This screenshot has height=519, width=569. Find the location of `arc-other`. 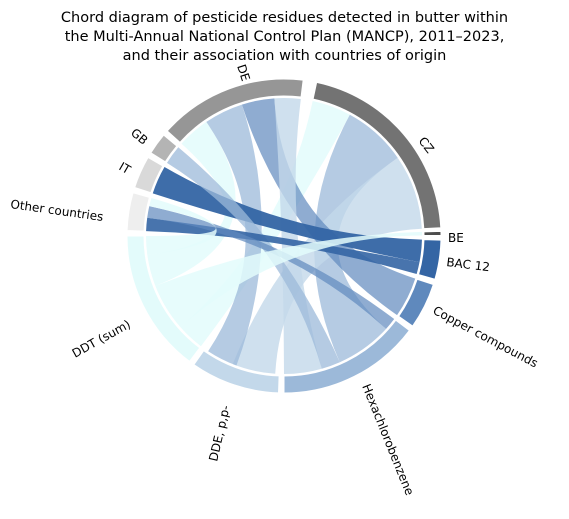

arc-other is located at coordinates (138, 212).